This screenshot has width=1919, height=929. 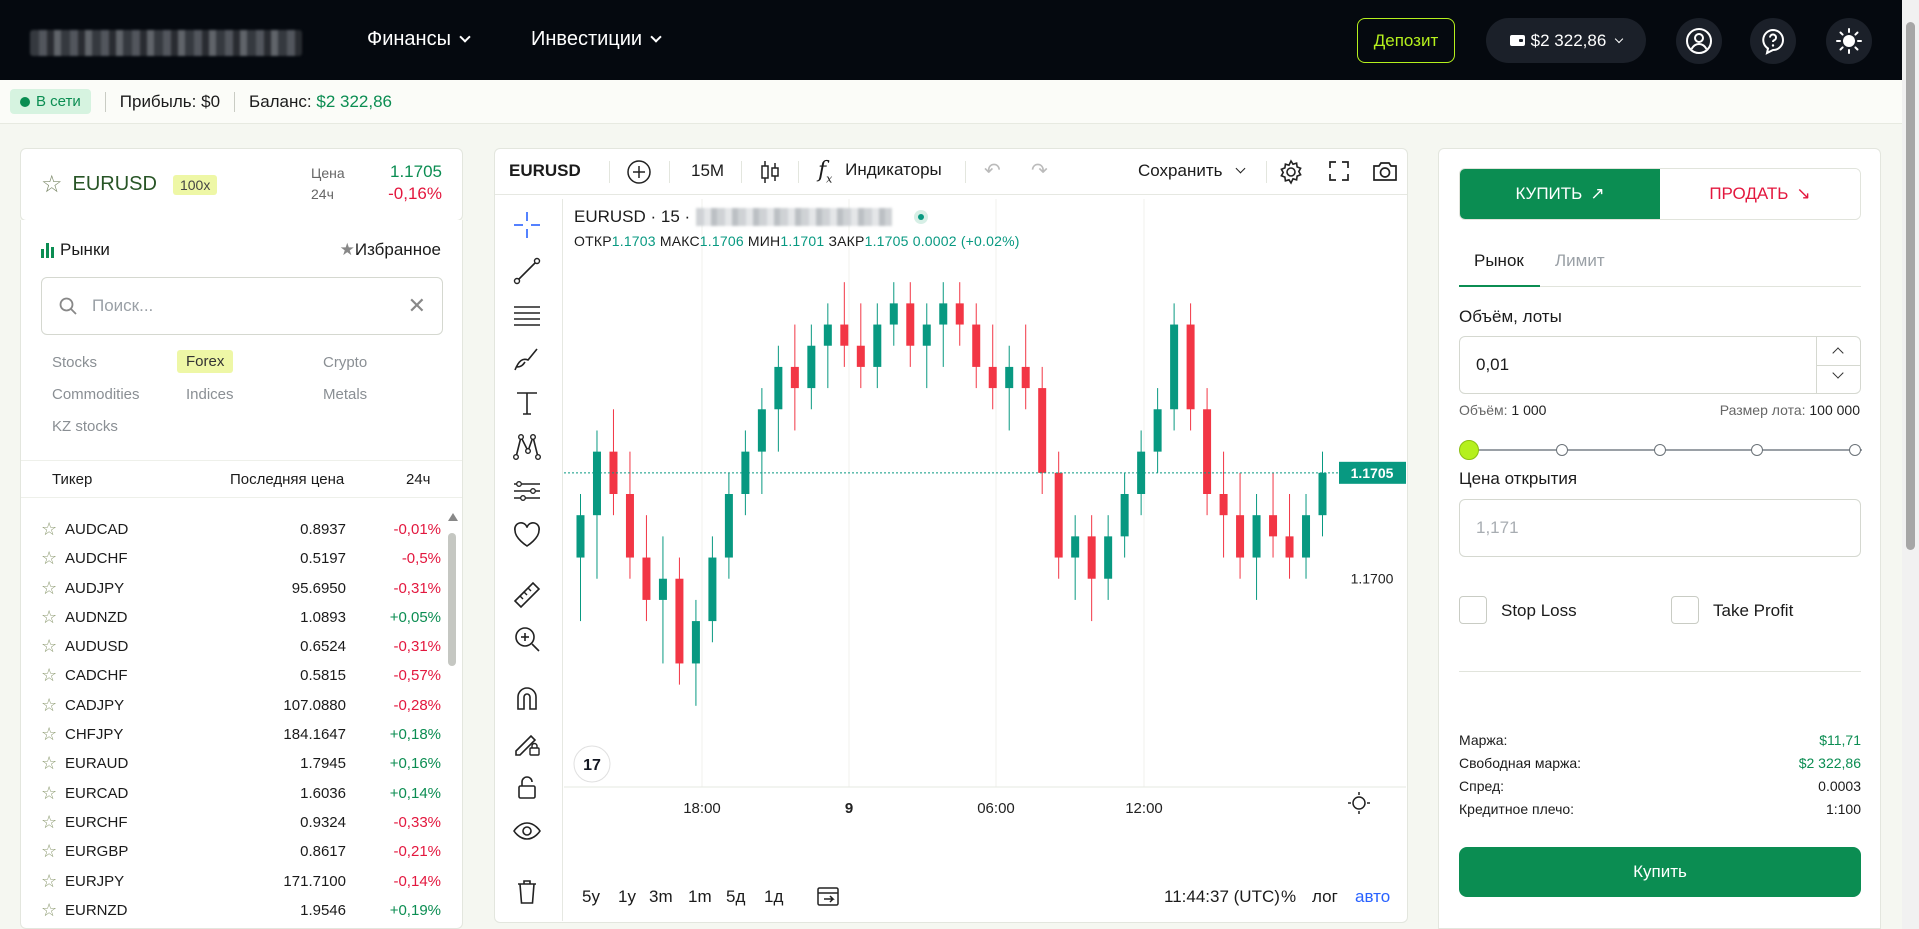 I want to click on take-profit-checkbox, so click(x=1685, y=610).